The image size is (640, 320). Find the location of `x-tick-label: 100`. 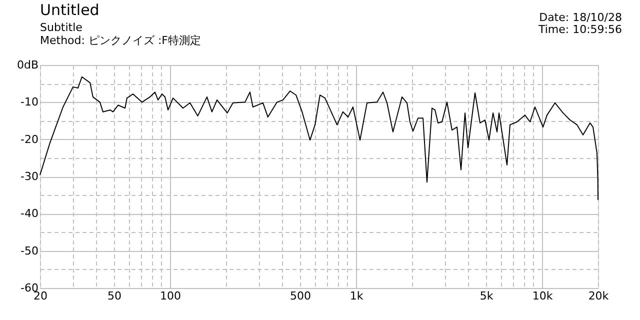

x-tick-label: 100 is located at coordinates (171, 296).